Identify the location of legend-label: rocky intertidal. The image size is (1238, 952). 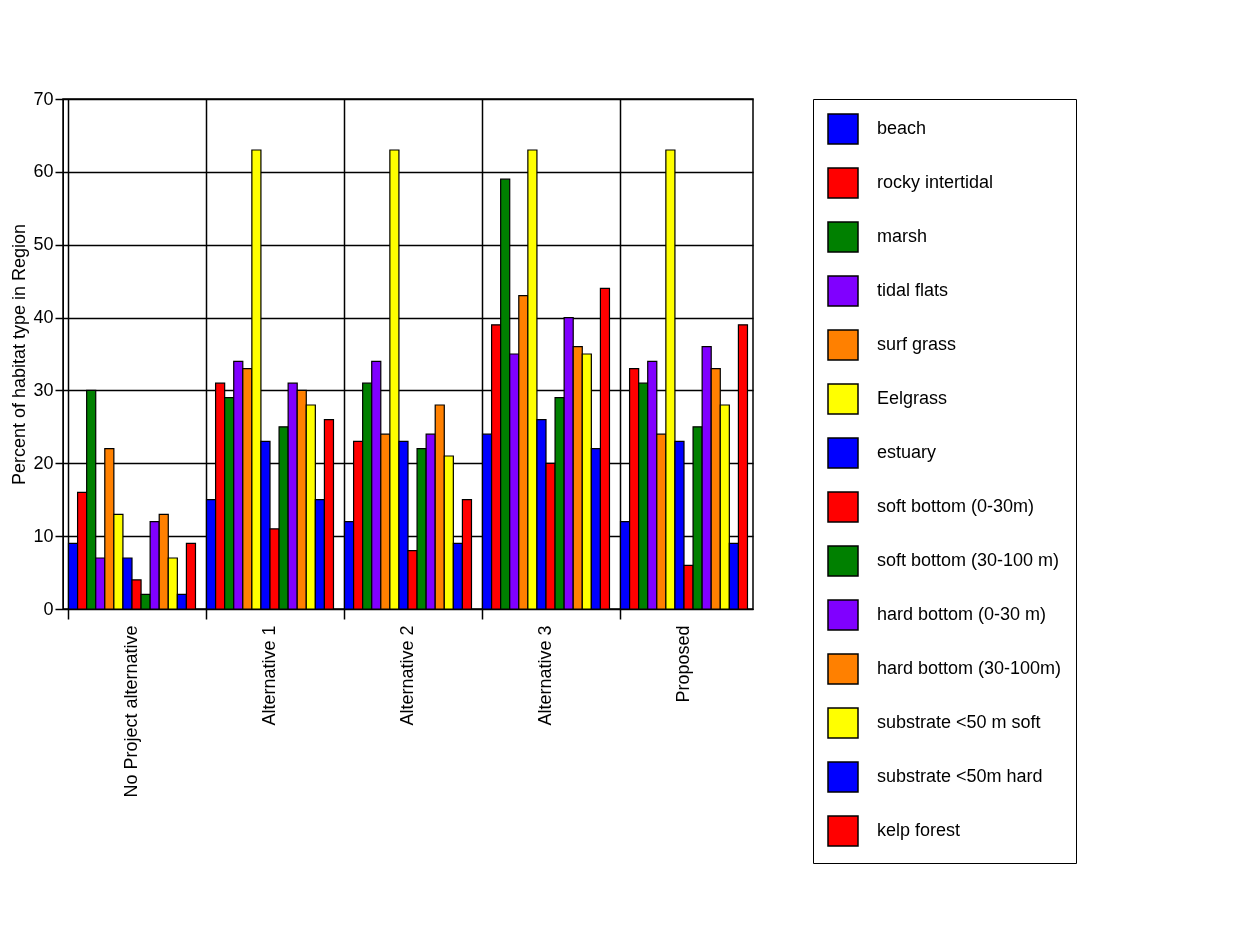
(935, 182).